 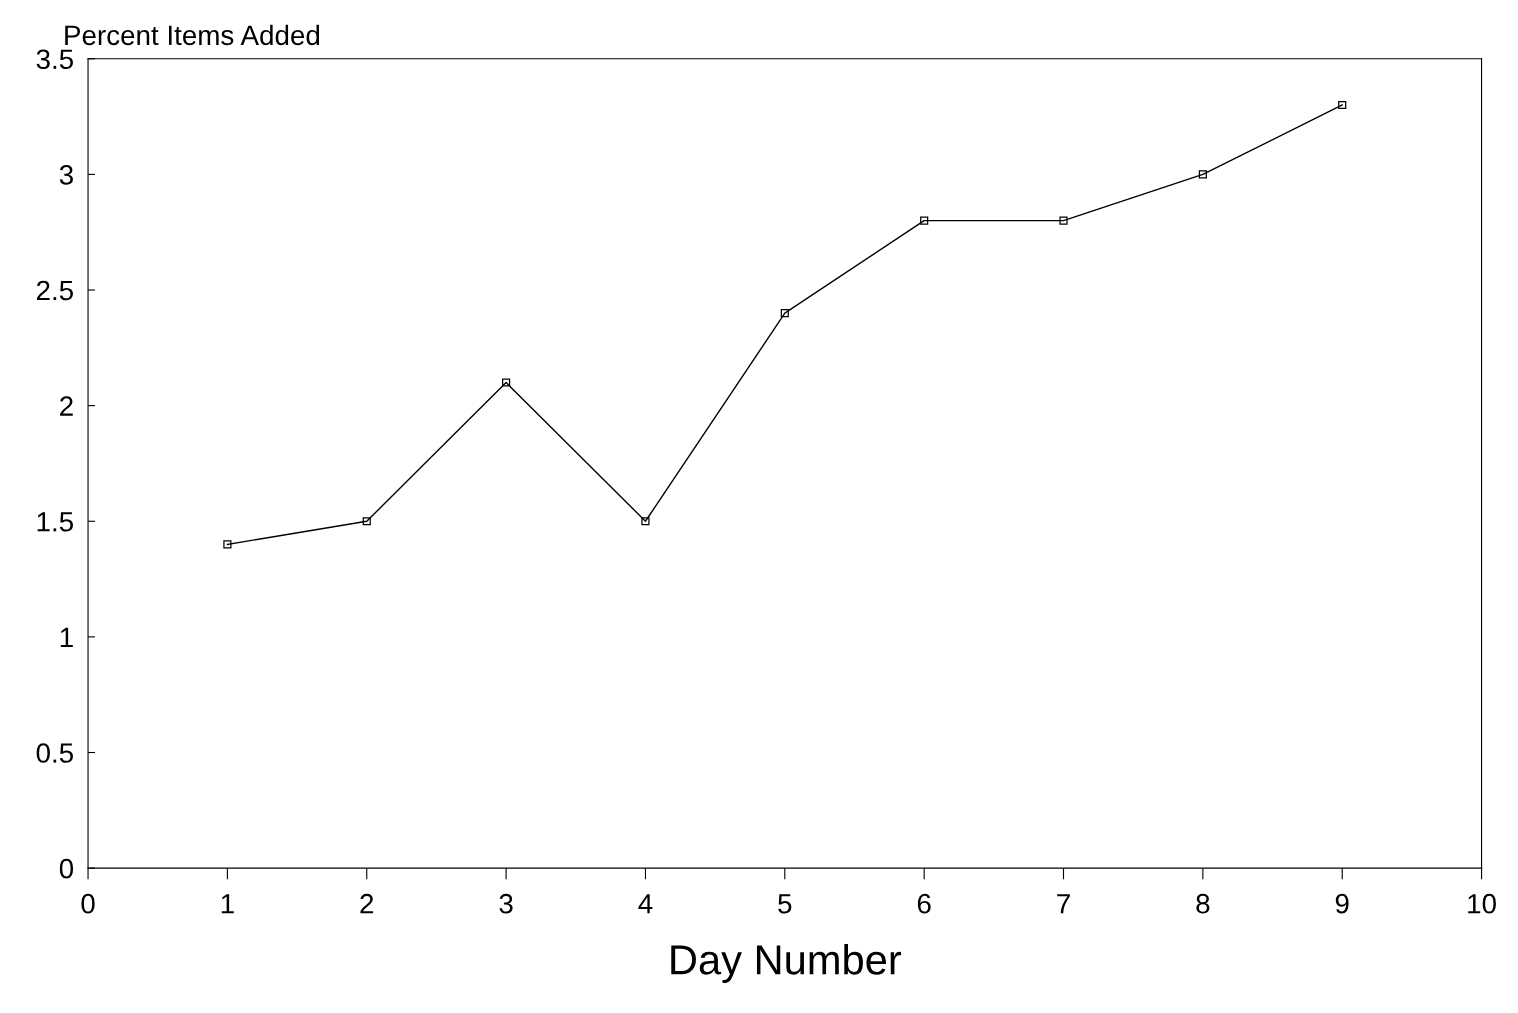 I want to click on y-tick-label: 0, so click(x=66, y=868).